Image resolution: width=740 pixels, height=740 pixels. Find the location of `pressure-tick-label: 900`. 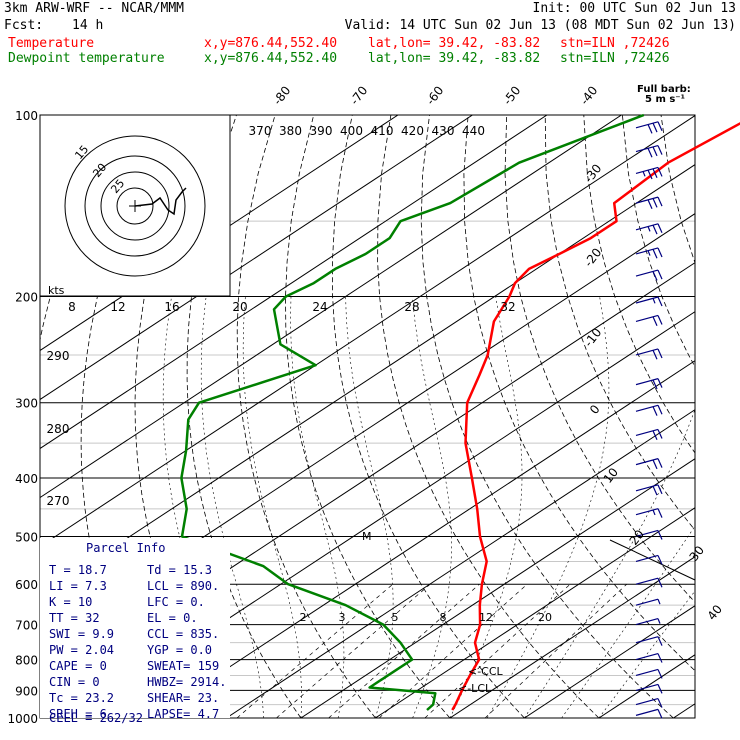

pressure-tick-label: 900 is located at coordinates (26, 691).